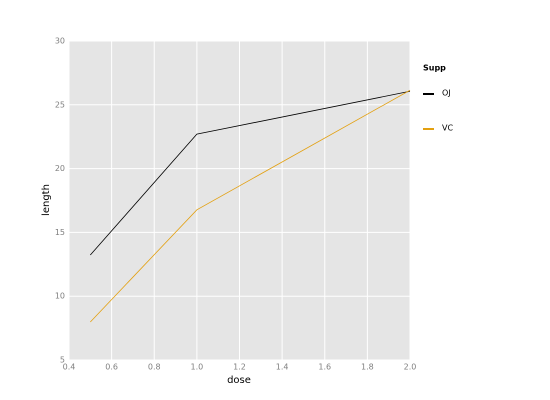 The height and width of the screenshot is (400, 550). I want to click on y-tick-label: 15, so click(60, 232).